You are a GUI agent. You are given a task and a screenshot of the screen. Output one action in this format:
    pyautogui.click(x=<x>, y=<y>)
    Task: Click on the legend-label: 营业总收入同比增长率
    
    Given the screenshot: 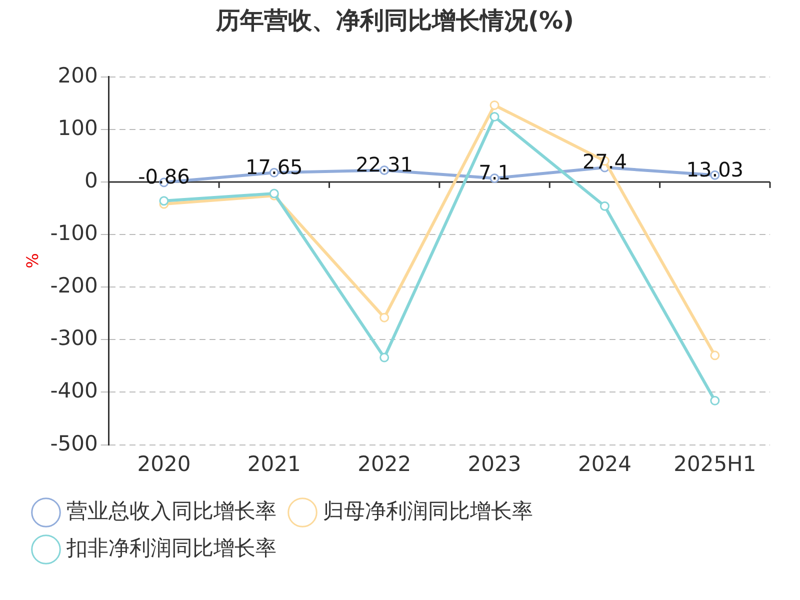 What is the action you would take?
    pyautogui.click(x=171, y=510)
    